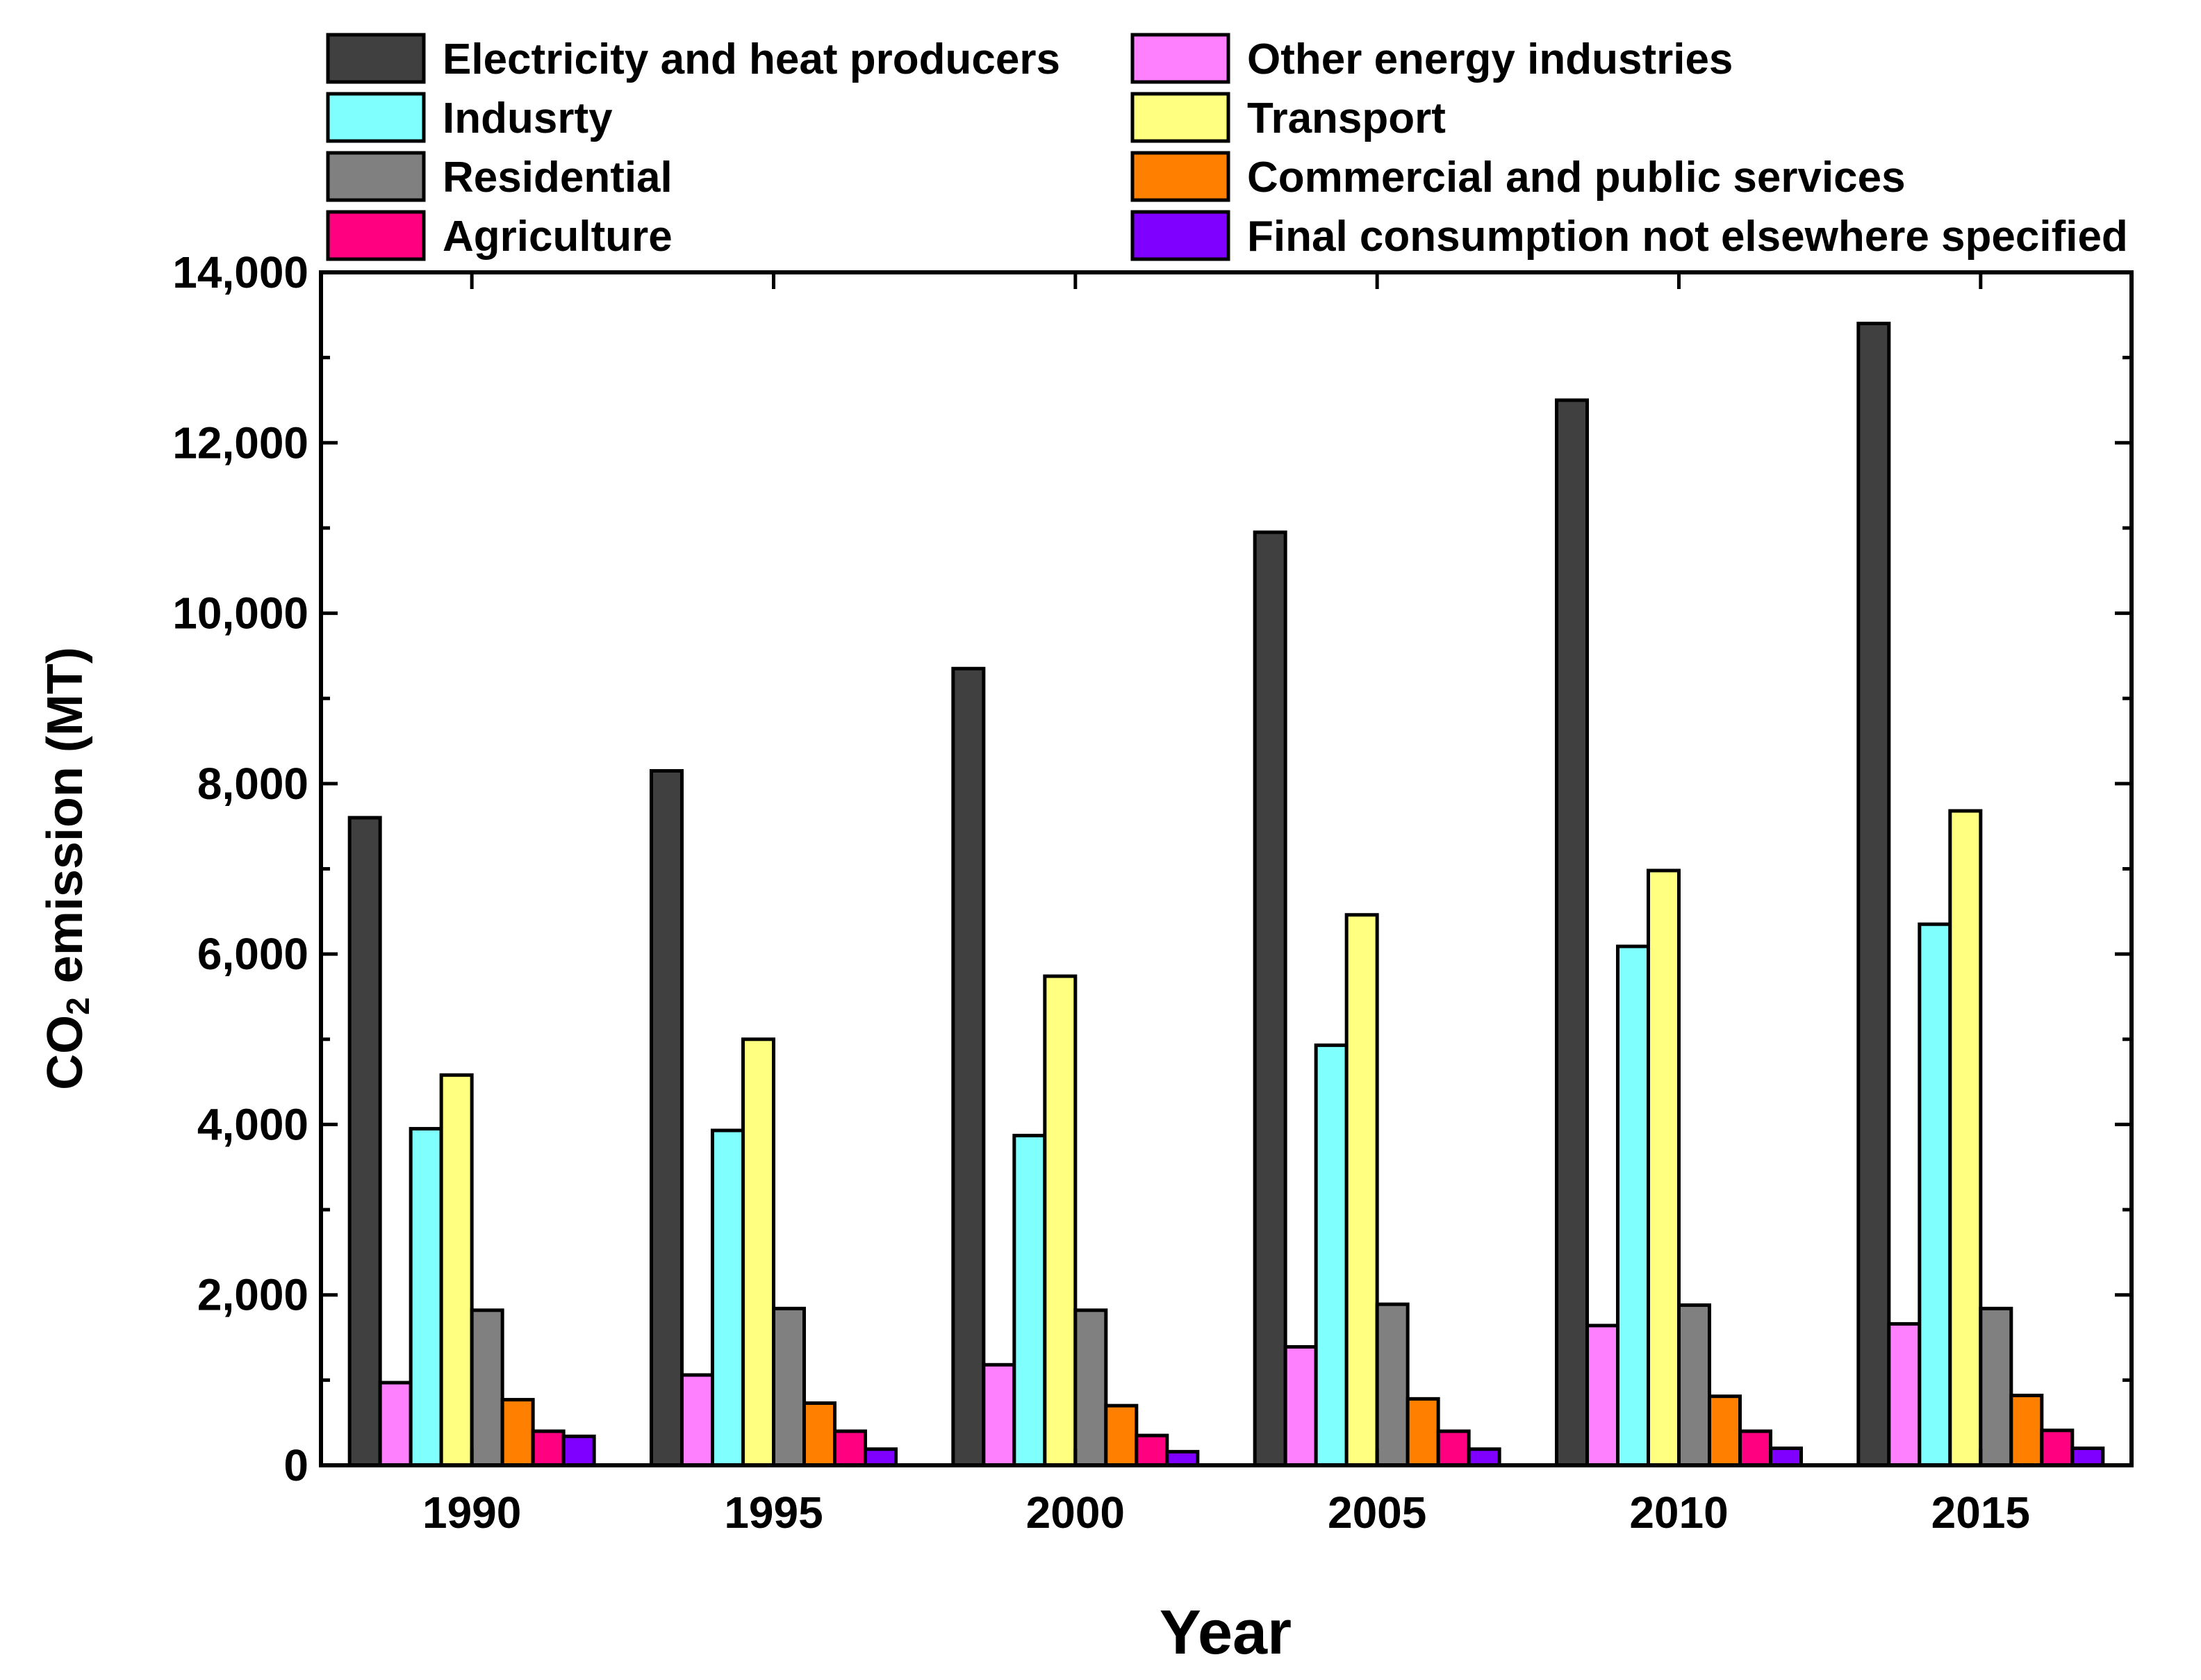  What do you see at coordinates (240, 443) in the screenshot?
I see `y-tick-label: 12,000` at bounding box center [240, 443].